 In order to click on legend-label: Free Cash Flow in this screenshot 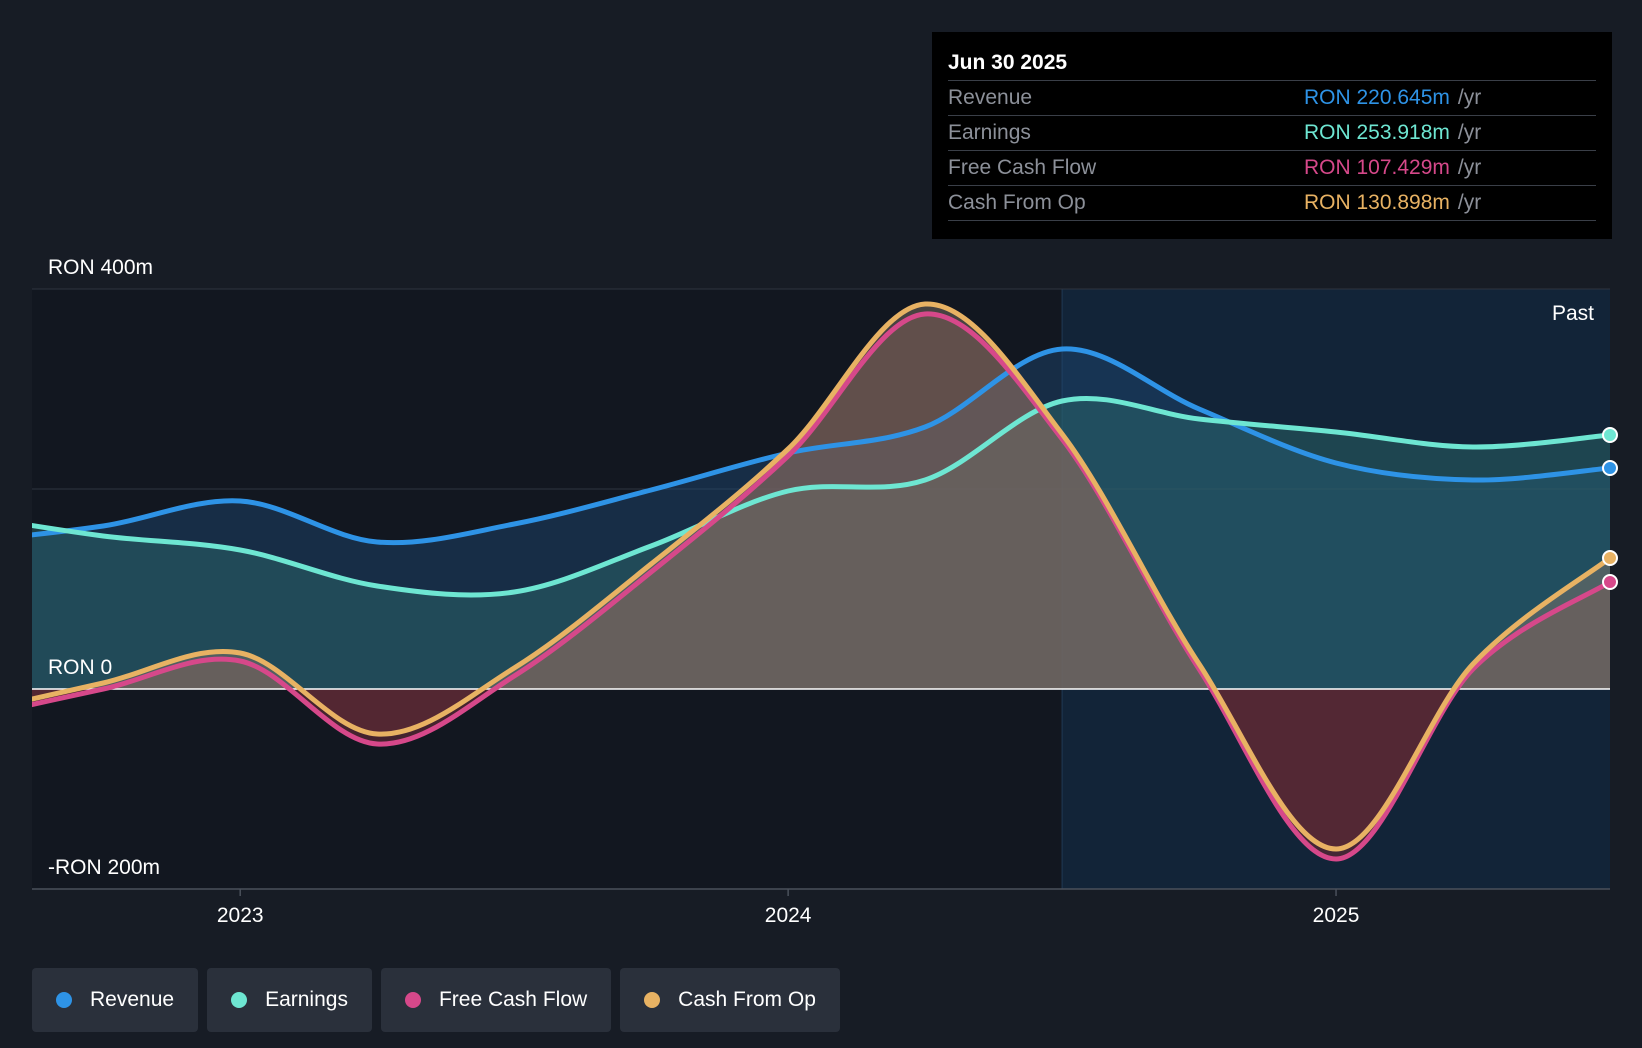, I will do `click(513, 999)`.